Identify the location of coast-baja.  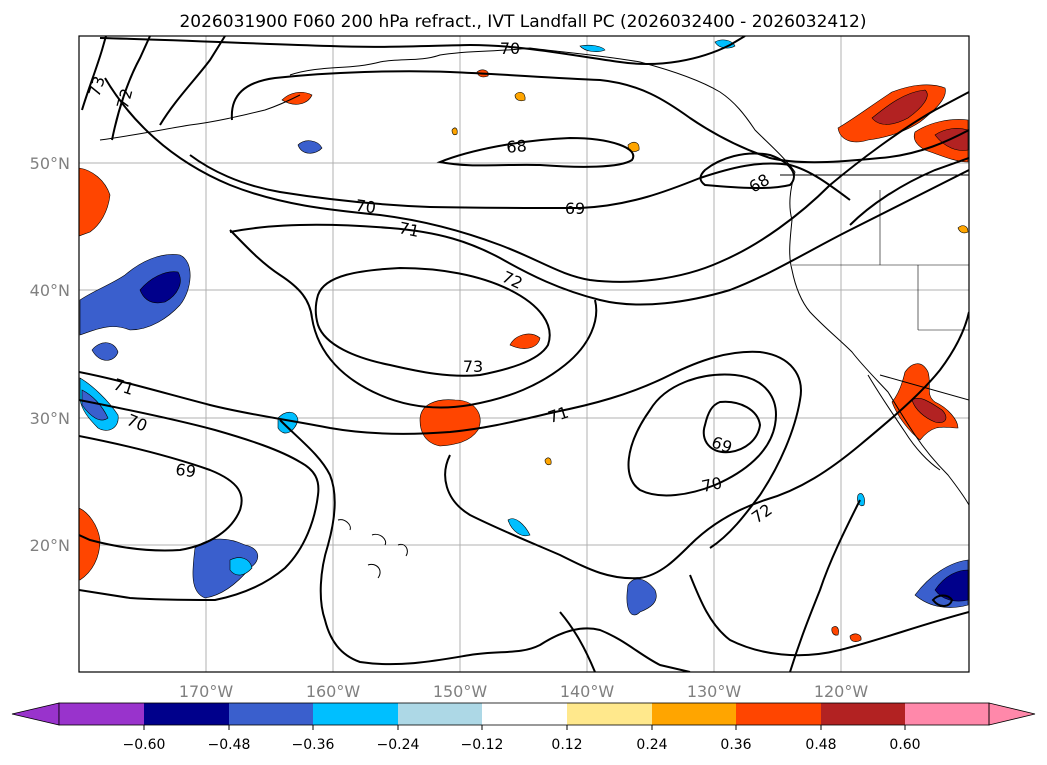
(904, 422).